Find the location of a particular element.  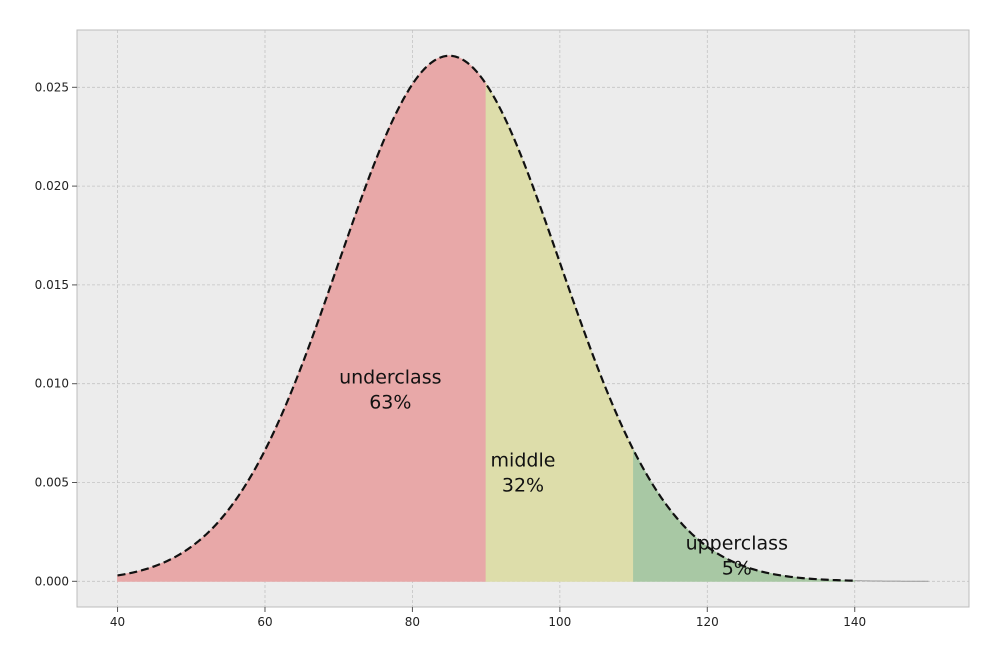

x-tick-label: 100 is located at coordinates (559, 622).